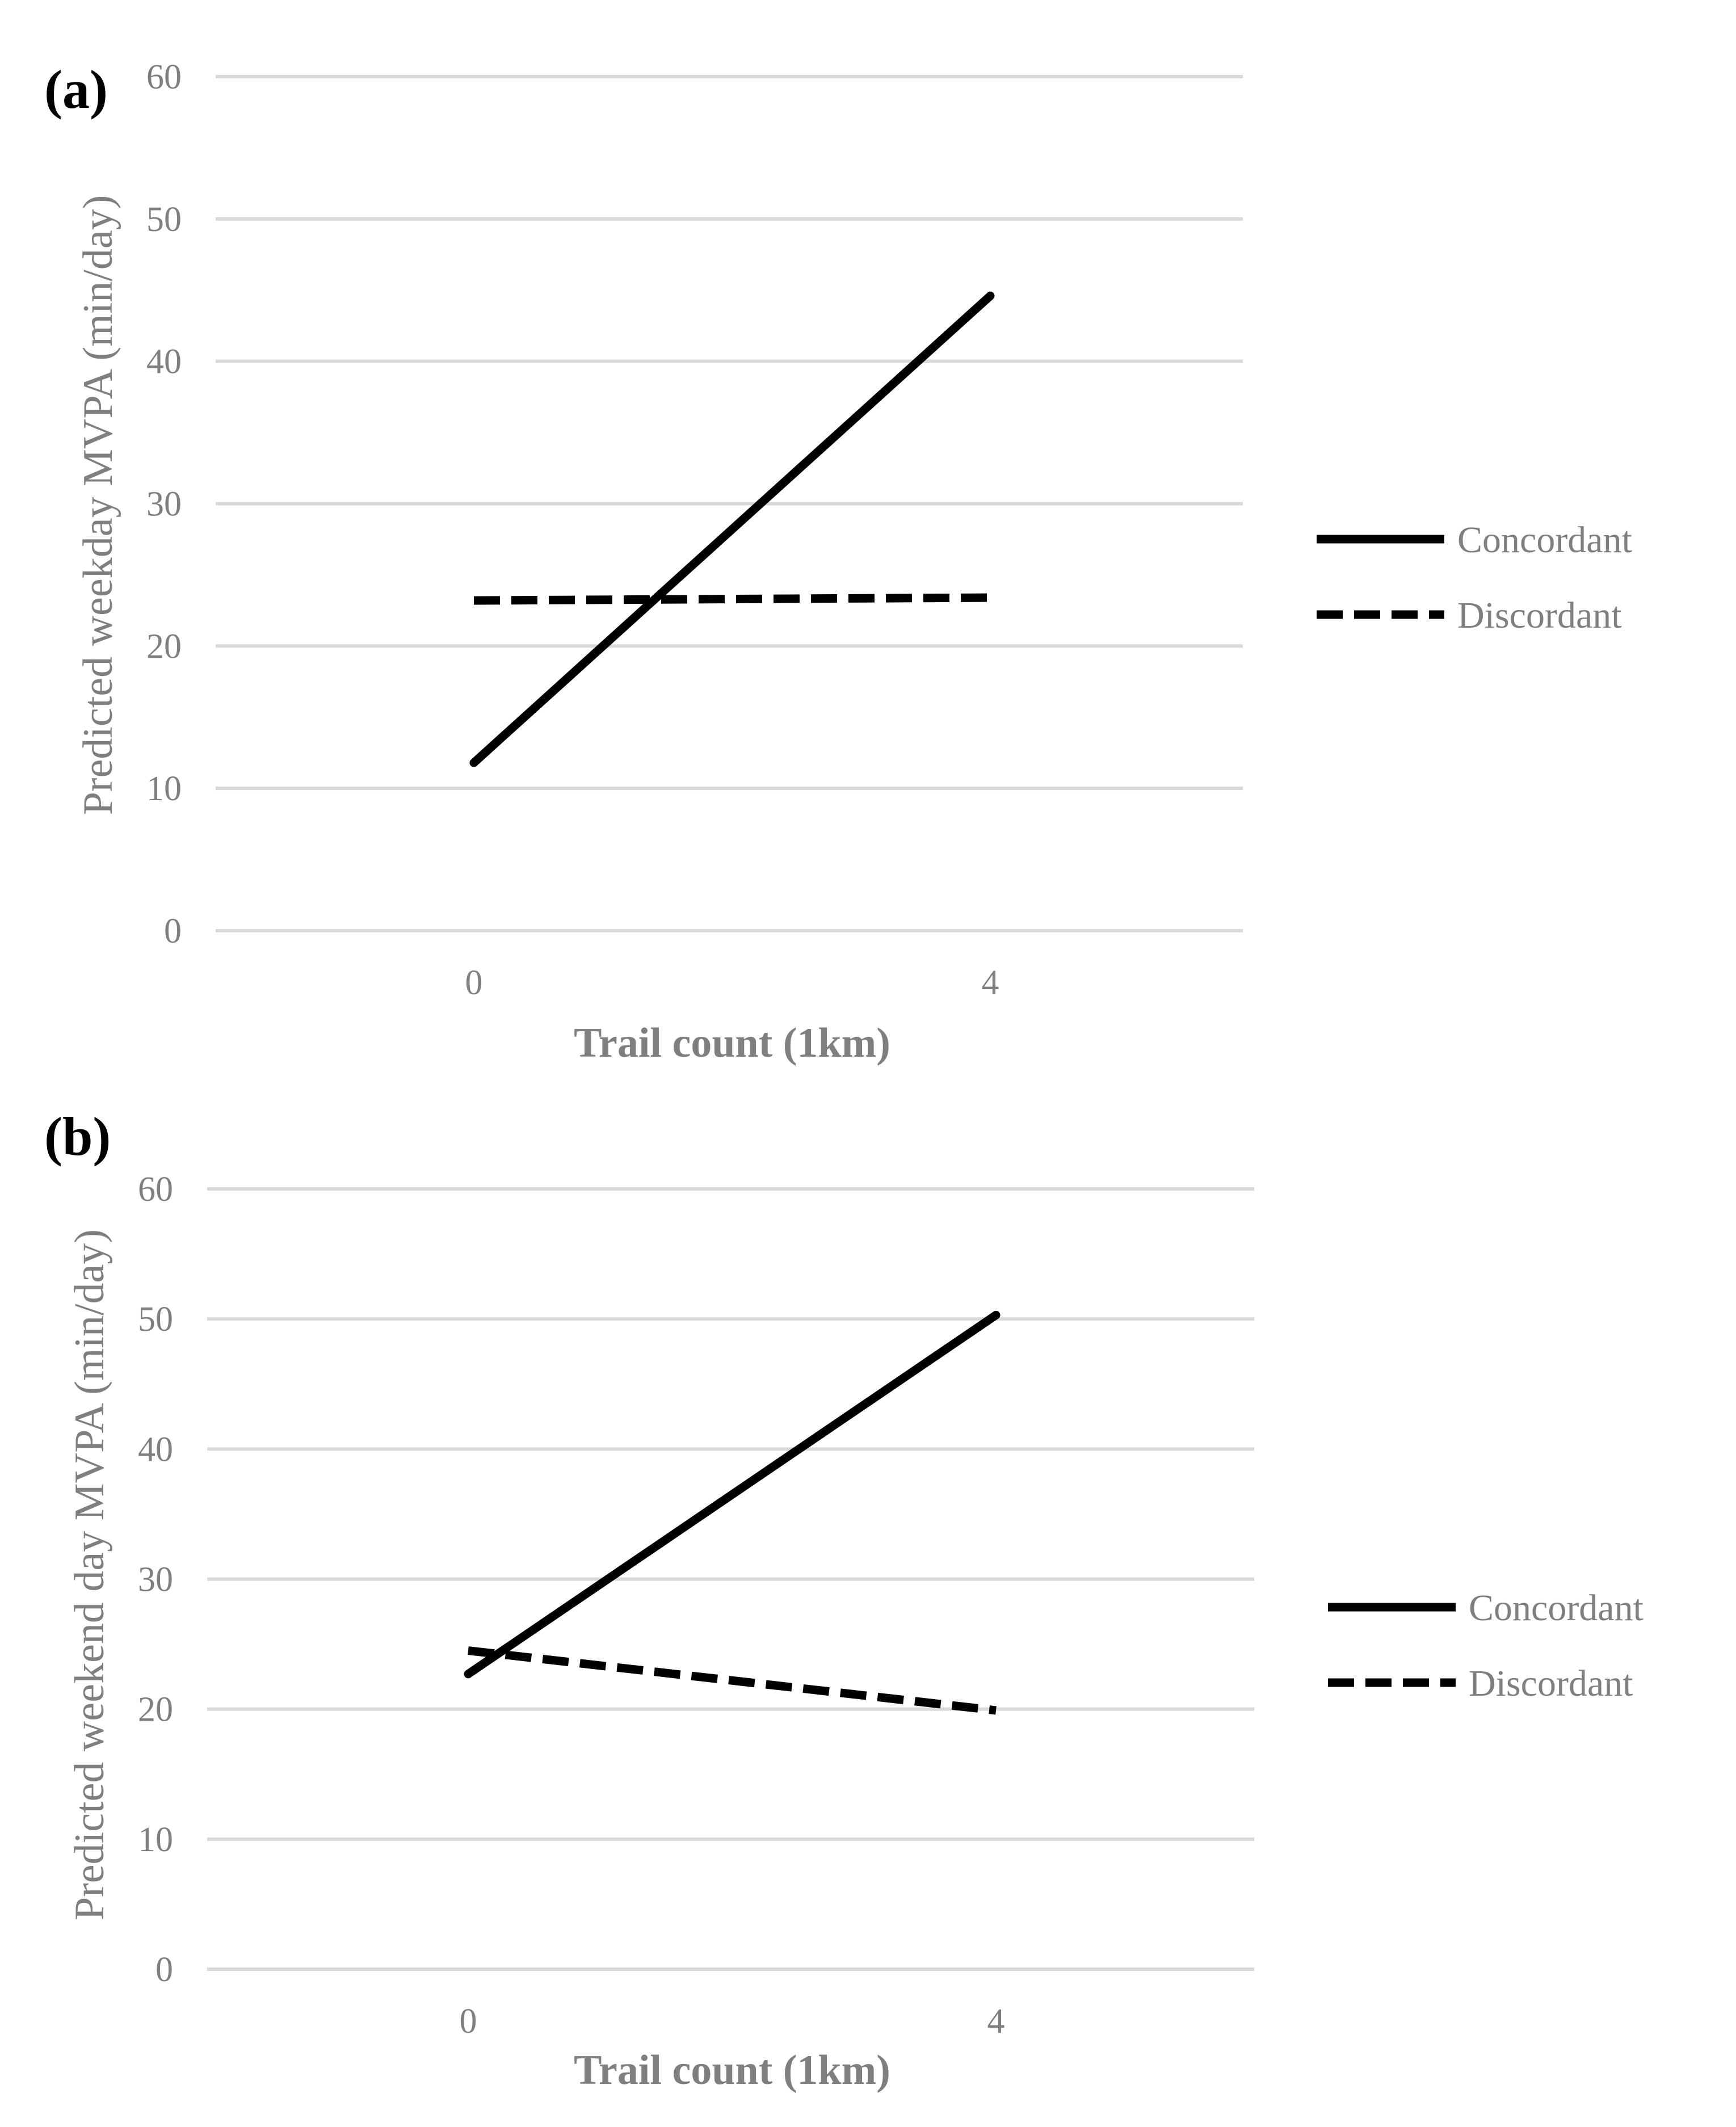  What do you see at coordinates (89, 1574) in the screenshot?
I see `y-axis-title: Predicted weekend day MVPA (min/day)` at bounding box center [89, 1574].